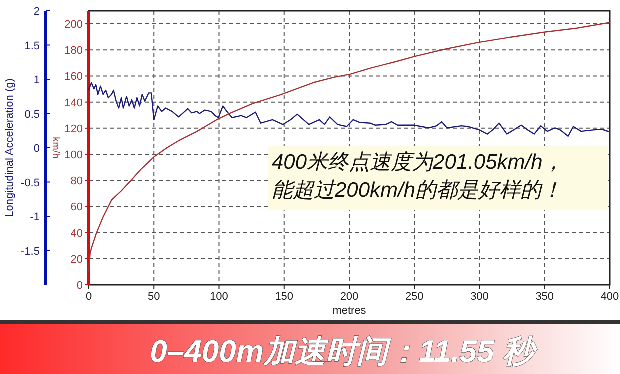 This screenshot has height=374, width=620. What do you see at coordinates (76, 260) in the screenshot?
I see `y2-tick-label: 20` at bounding box center [76, 260].